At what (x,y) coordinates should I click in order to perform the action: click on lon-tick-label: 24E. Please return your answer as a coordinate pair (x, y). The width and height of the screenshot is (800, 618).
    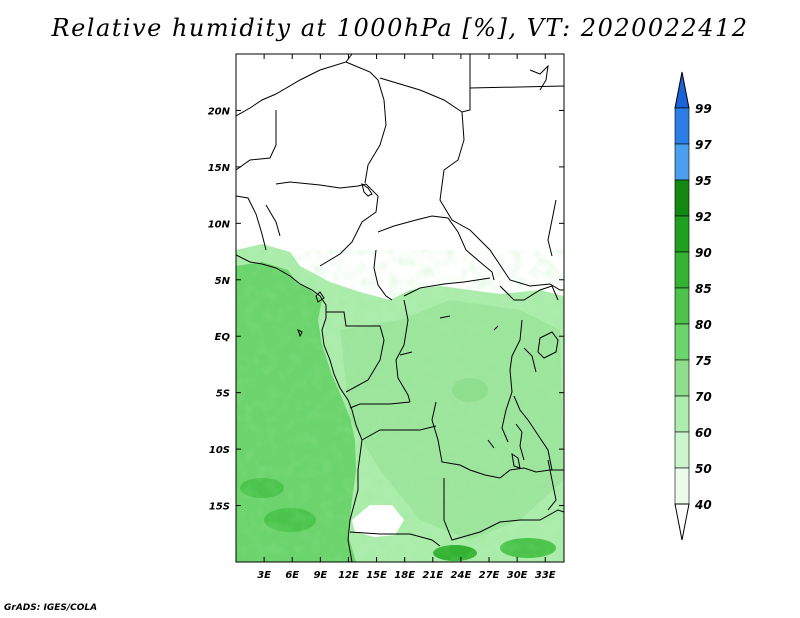
    Looking at the image, I should click on (461, 575).